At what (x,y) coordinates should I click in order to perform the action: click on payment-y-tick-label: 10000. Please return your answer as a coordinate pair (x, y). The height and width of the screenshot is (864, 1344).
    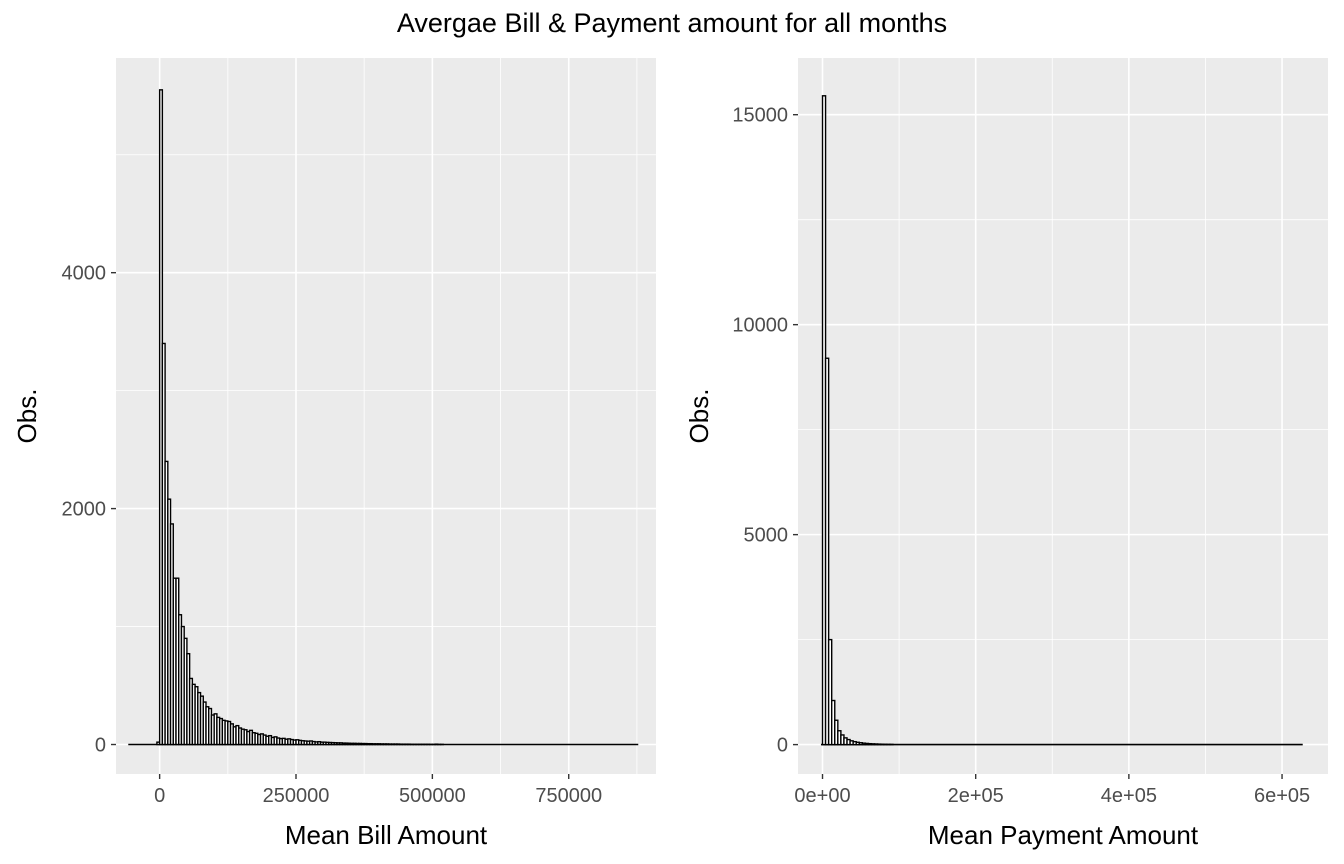
    Looking at the image, I should click on (760, 326).